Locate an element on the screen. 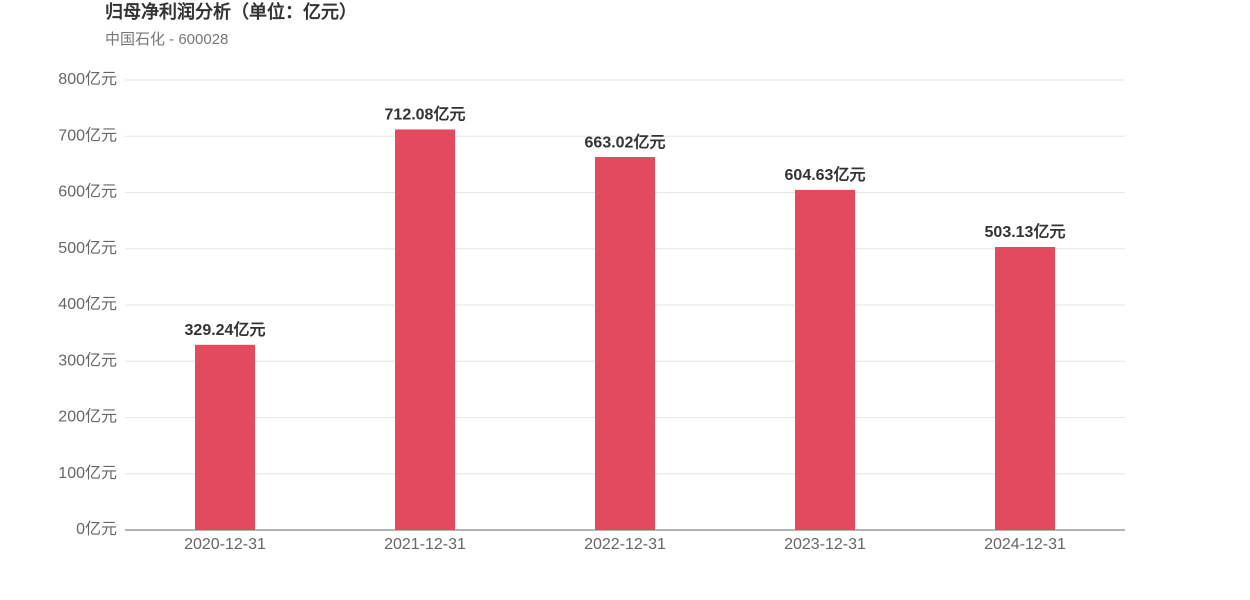 This screenshot has width=1250, height=600. y-tick-label: 100亿元 is located at coordinates (87, 473).